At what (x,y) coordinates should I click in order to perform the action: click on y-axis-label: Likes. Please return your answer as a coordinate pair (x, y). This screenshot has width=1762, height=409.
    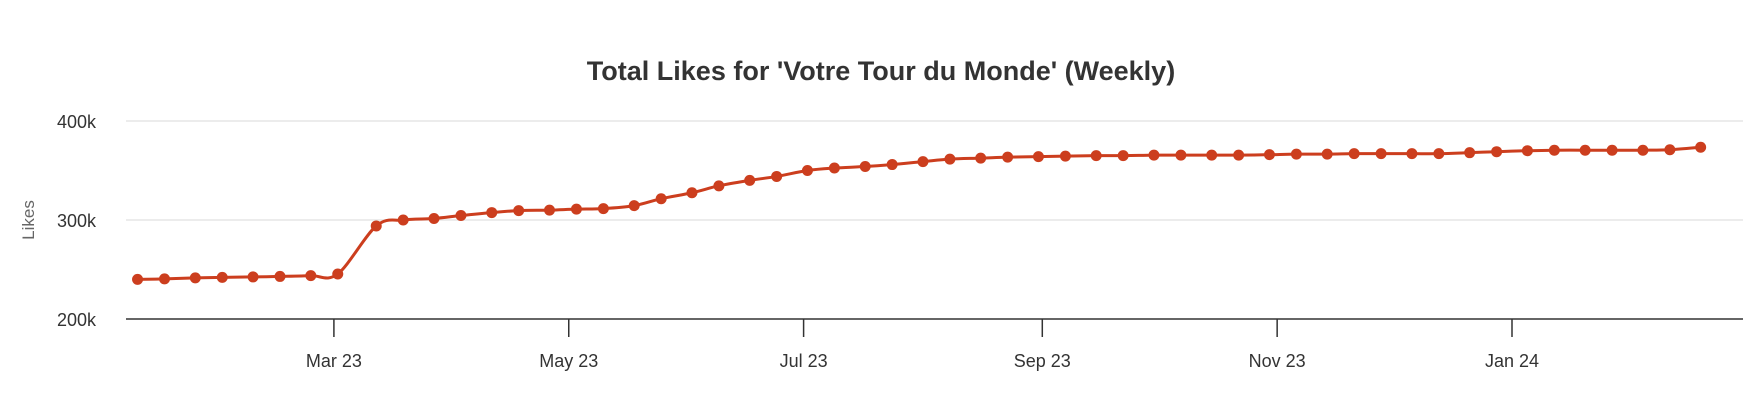
    Looking at the image, I should click on (28, 220).